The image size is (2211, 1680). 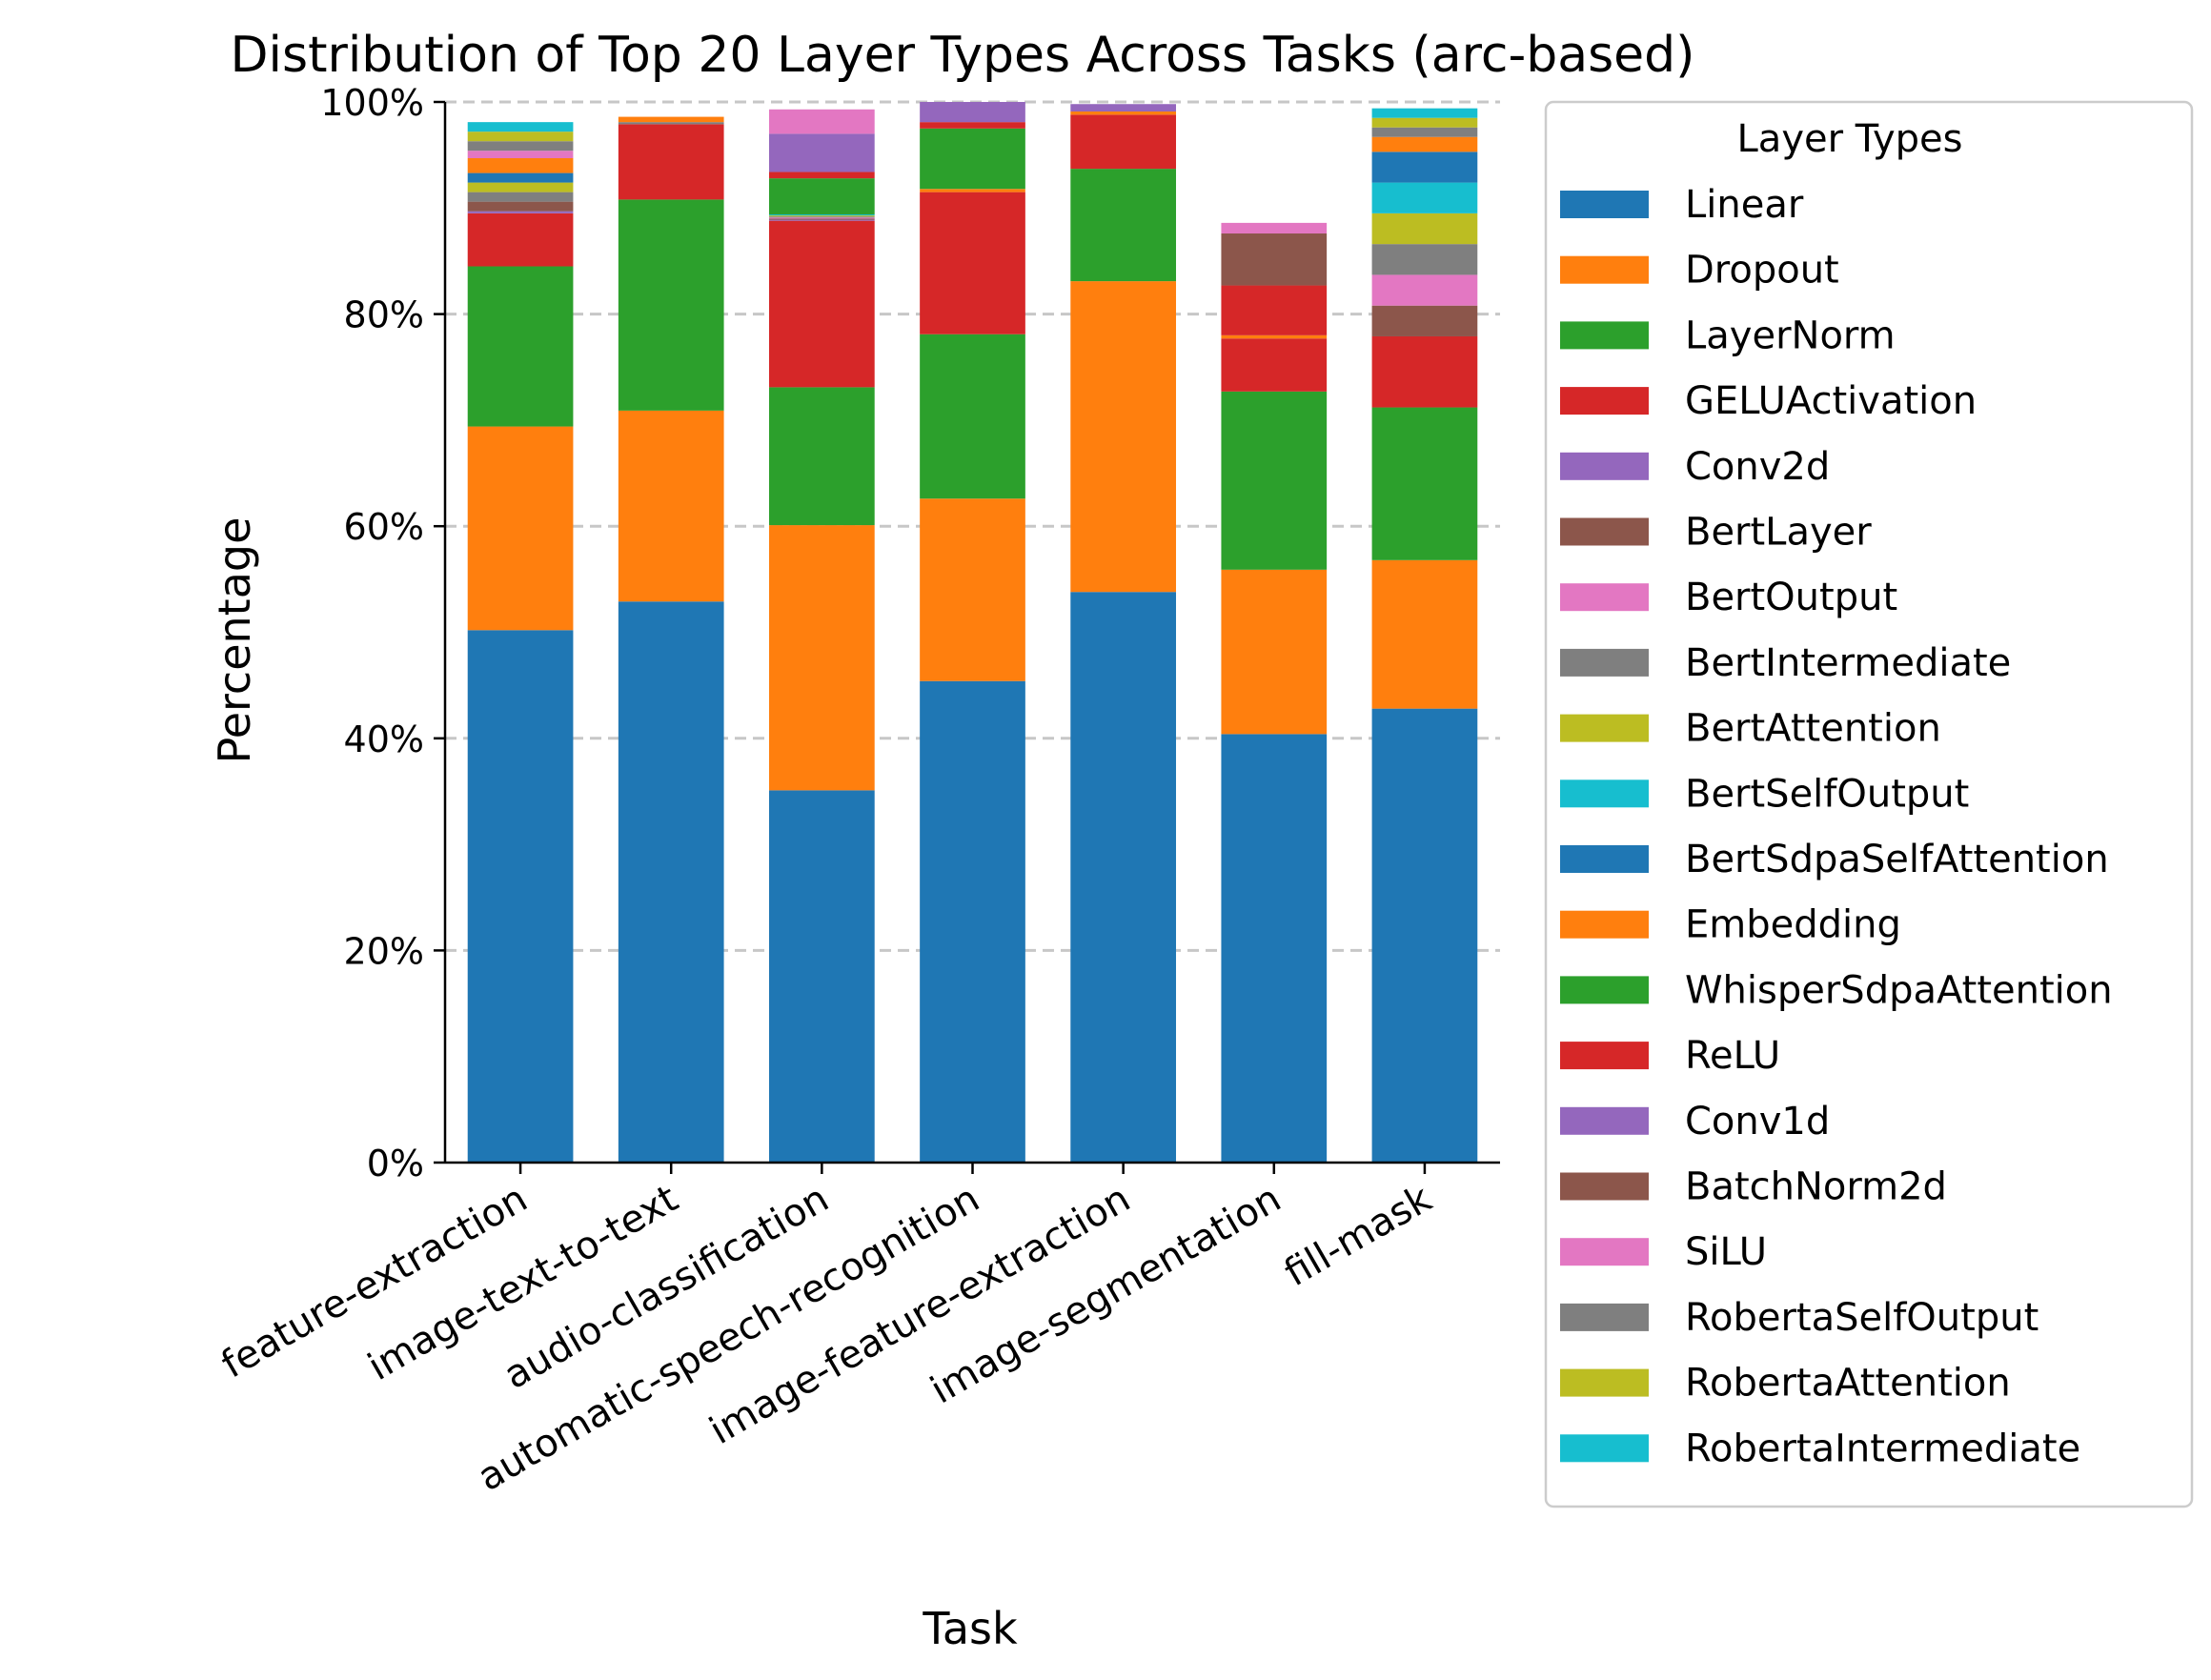 What do you see at coordinates (1850, 139) in the screenshot?
I see `legend-title: Layer Types` at bounding box center [1850, 139].